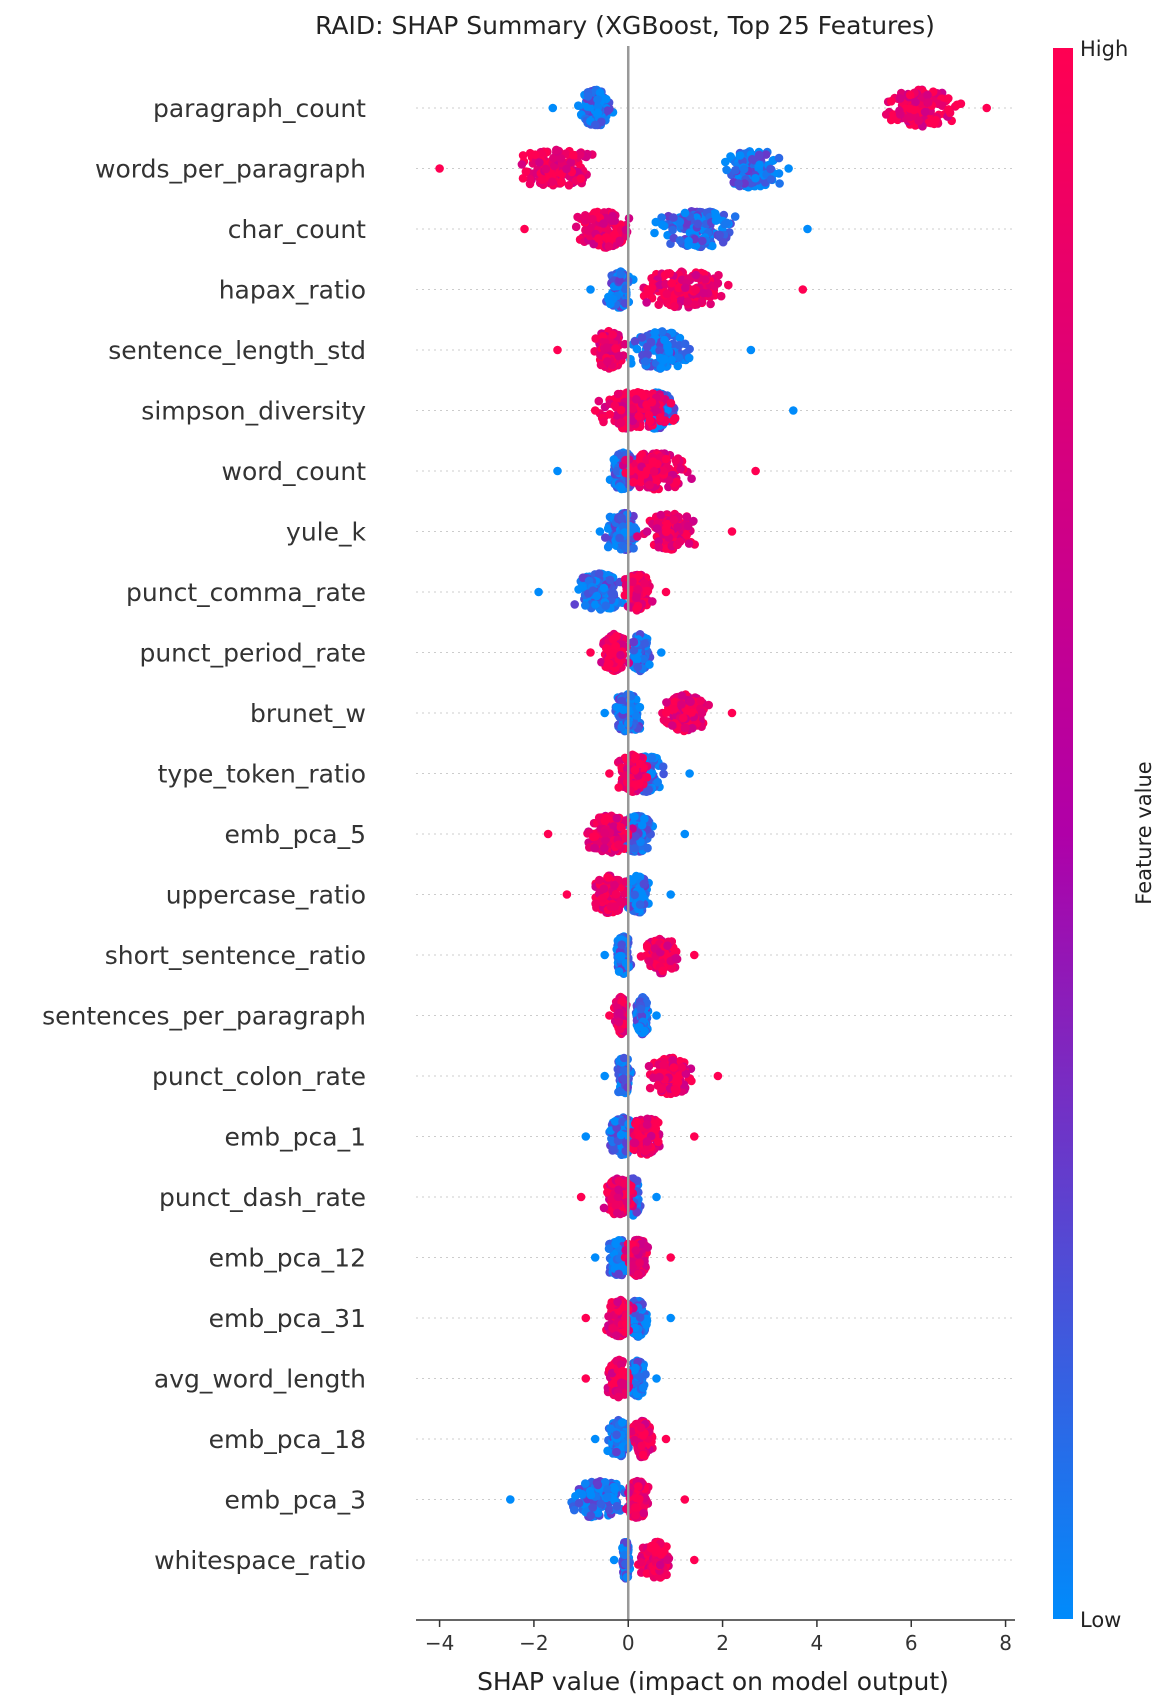 The image size is (1171, 1705). What do you see at coordinates (230, 169) in the screenshot?
I see `feature-label-words-per-paragraph: words_per_paragraph` at bounding box center [230, 169].